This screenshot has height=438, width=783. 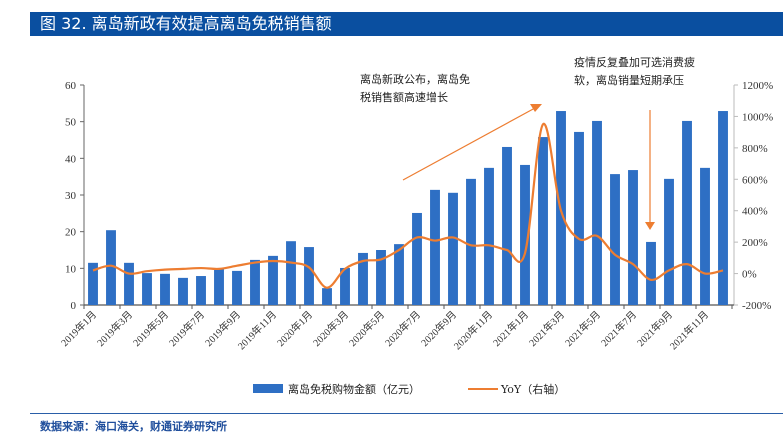 What do you see at coordinates (404, 97) in the screenshot?
I see `annotation-1-line-2: 税销售额高速增长` at bounding box center [404, 97].